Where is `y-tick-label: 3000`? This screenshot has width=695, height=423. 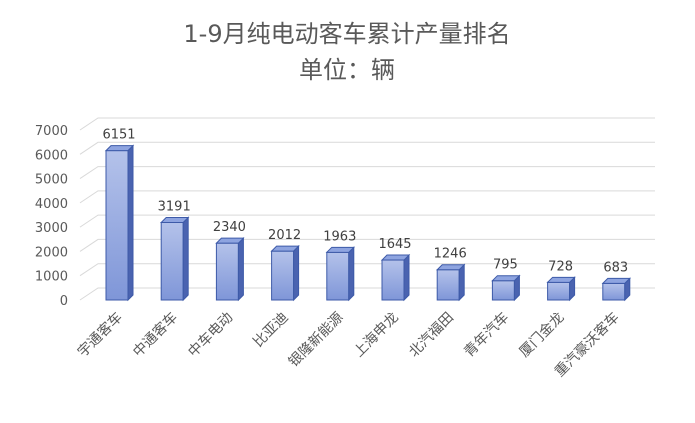
y-tick-label: 3000 is located at coordinates (51, 228).